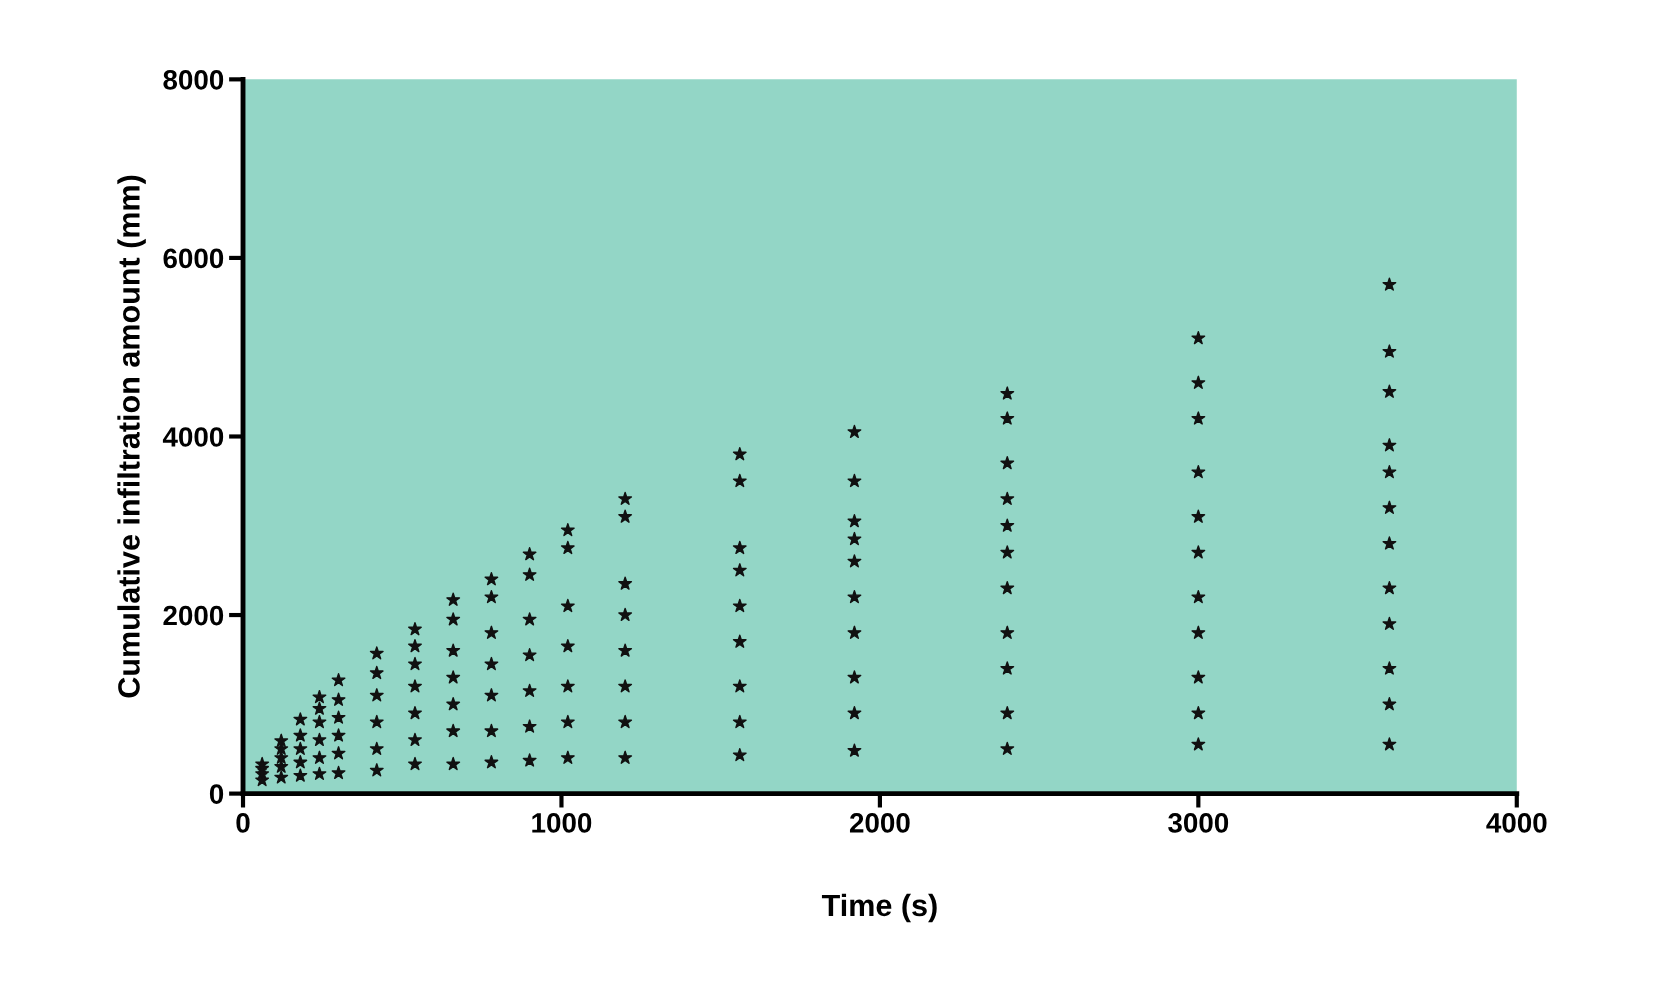 The height and width of the screenshot is (992, 1676). Describe the element at coordinates (879, 823) in the screenshot. I see `x-tick-label: 2000` at that location.